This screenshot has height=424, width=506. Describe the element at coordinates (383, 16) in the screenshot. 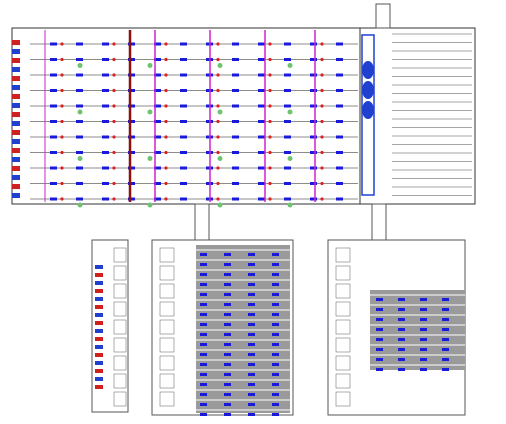

I see `stair-top` at that location.